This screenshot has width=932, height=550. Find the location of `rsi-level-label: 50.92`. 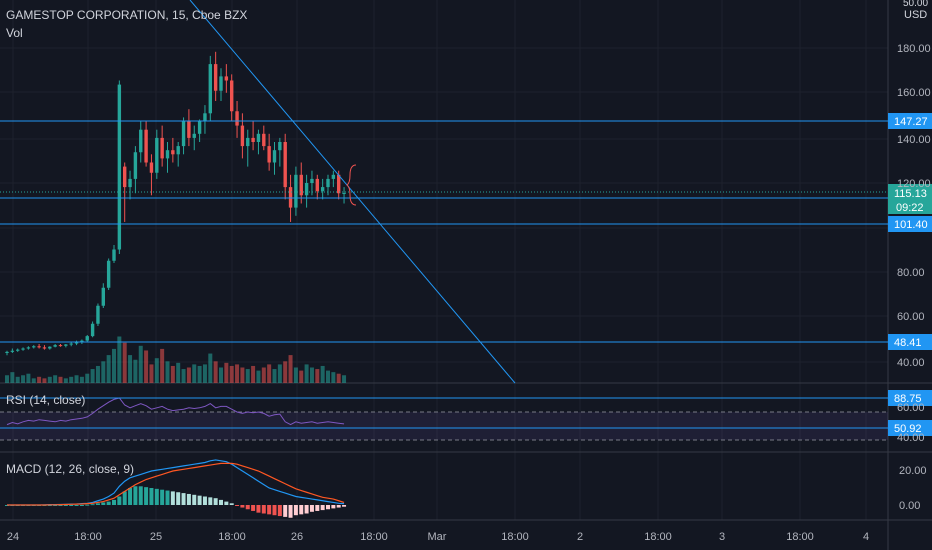

rsi-level-label: 50.92 is located at coordinates (908, 429).